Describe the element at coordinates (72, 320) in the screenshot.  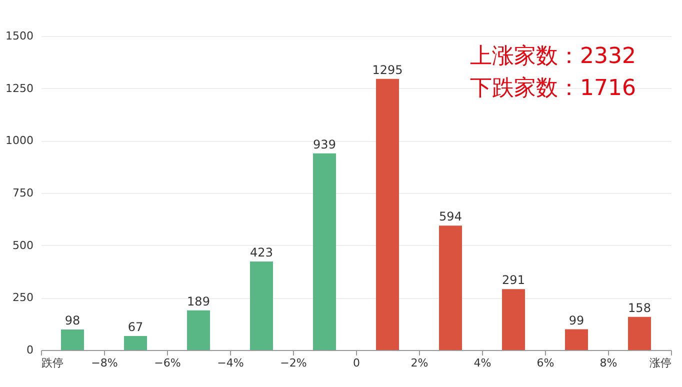
I see `data-label: 98` at that location.